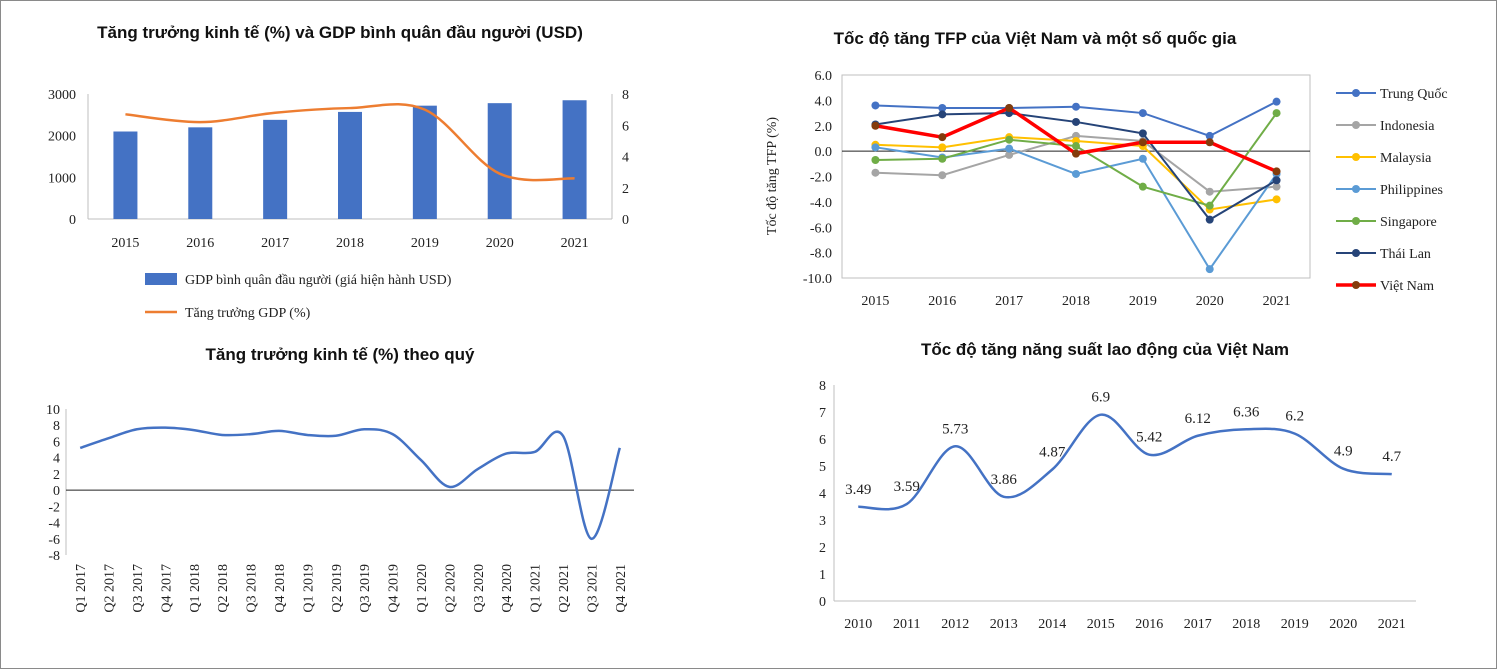 Image resolution: width=1497 pixels, height=669 pixels. What do you see at coordinates (1356, 285) in the screenshot?
I see `chart-tfp-legend-marker` at bounding box center [1356, 285].